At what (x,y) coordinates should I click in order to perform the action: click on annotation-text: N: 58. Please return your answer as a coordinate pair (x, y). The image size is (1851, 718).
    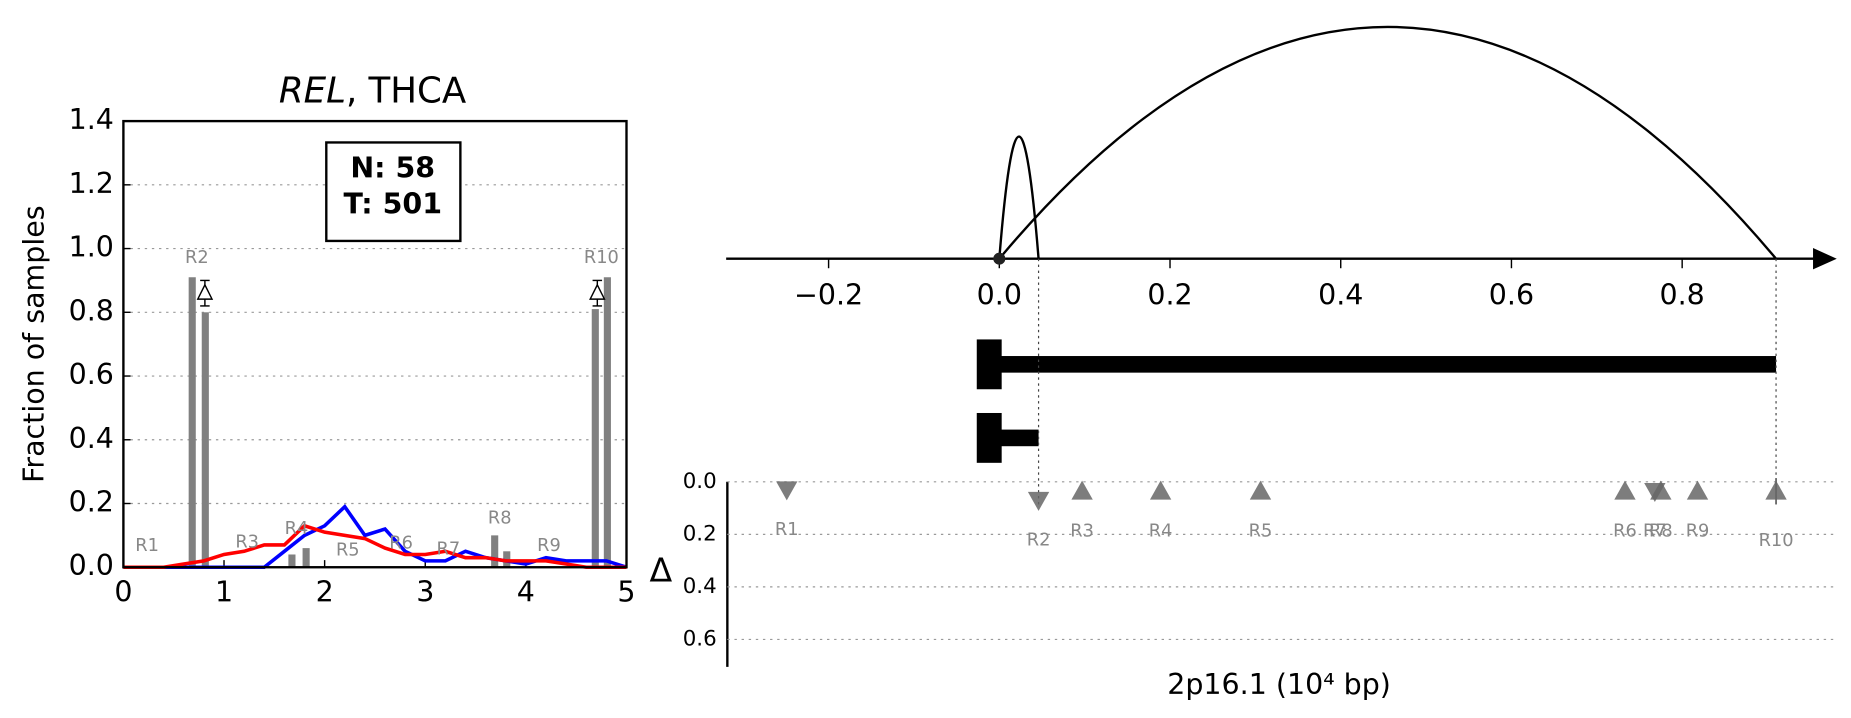
    Looking at the image, I should click on (392, 168).